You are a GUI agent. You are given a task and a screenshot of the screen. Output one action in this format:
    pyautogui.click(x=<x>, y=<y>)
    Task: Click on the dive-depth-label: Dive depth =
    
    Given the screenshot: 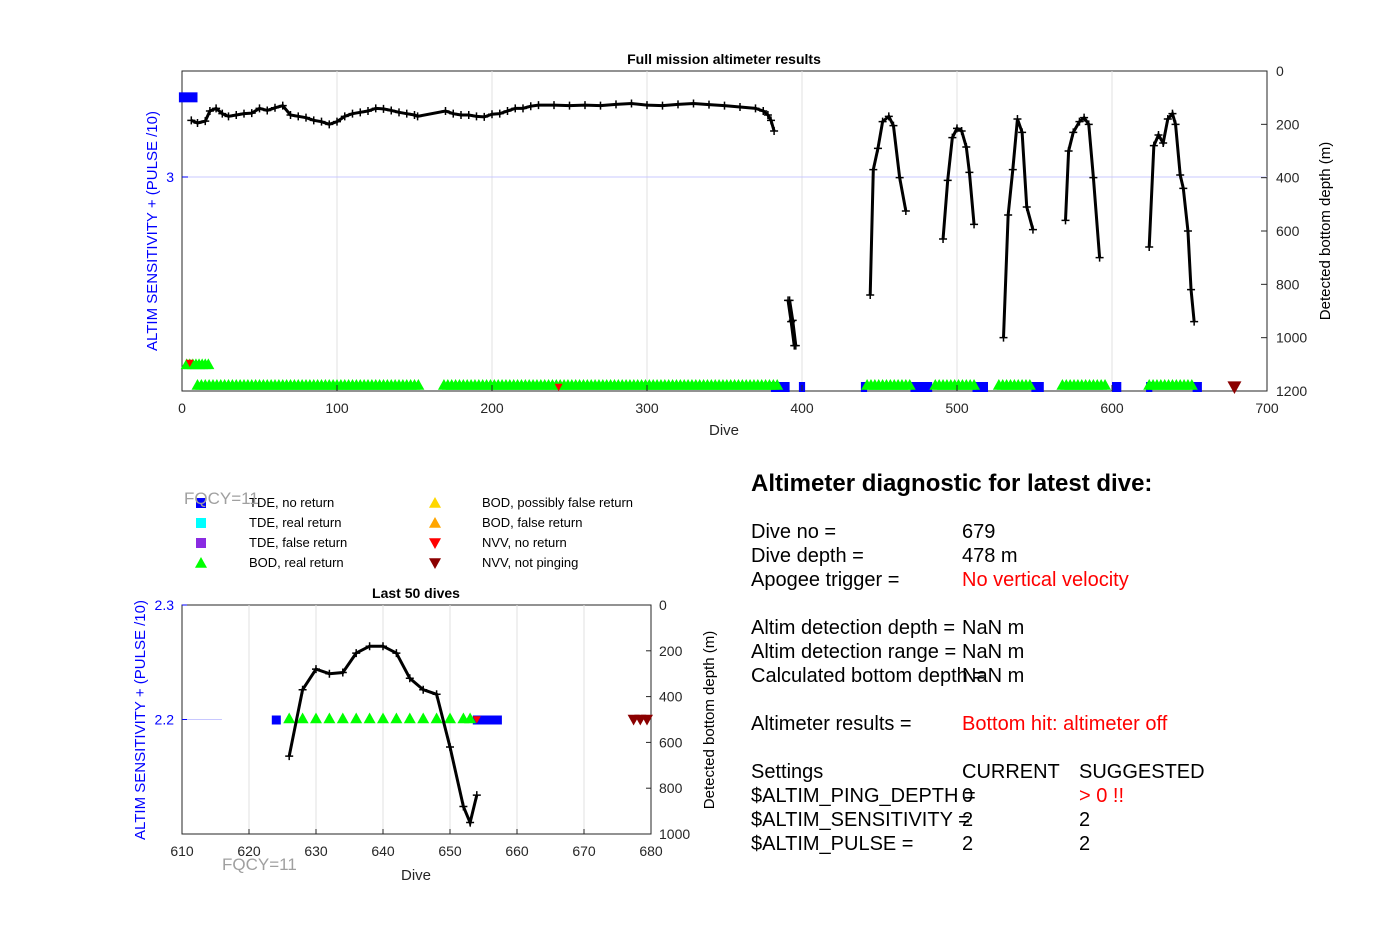 What is the action you would take?
    pyautogui.click(x=807, y=556)
    